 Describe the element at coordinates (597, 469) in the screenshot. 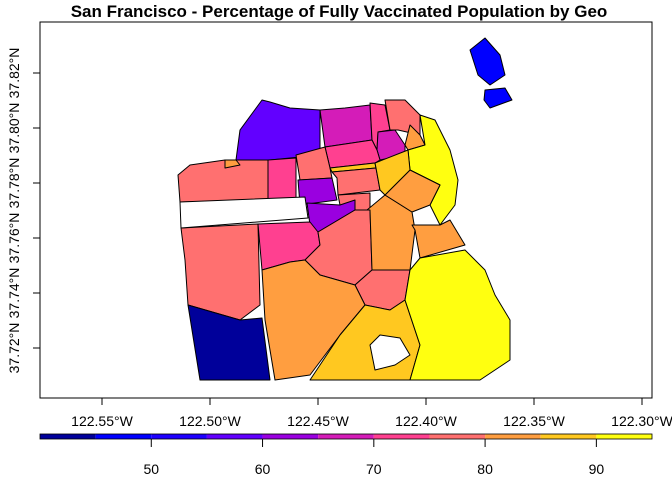

I see `colorbar-tick-label: 90` at that location.